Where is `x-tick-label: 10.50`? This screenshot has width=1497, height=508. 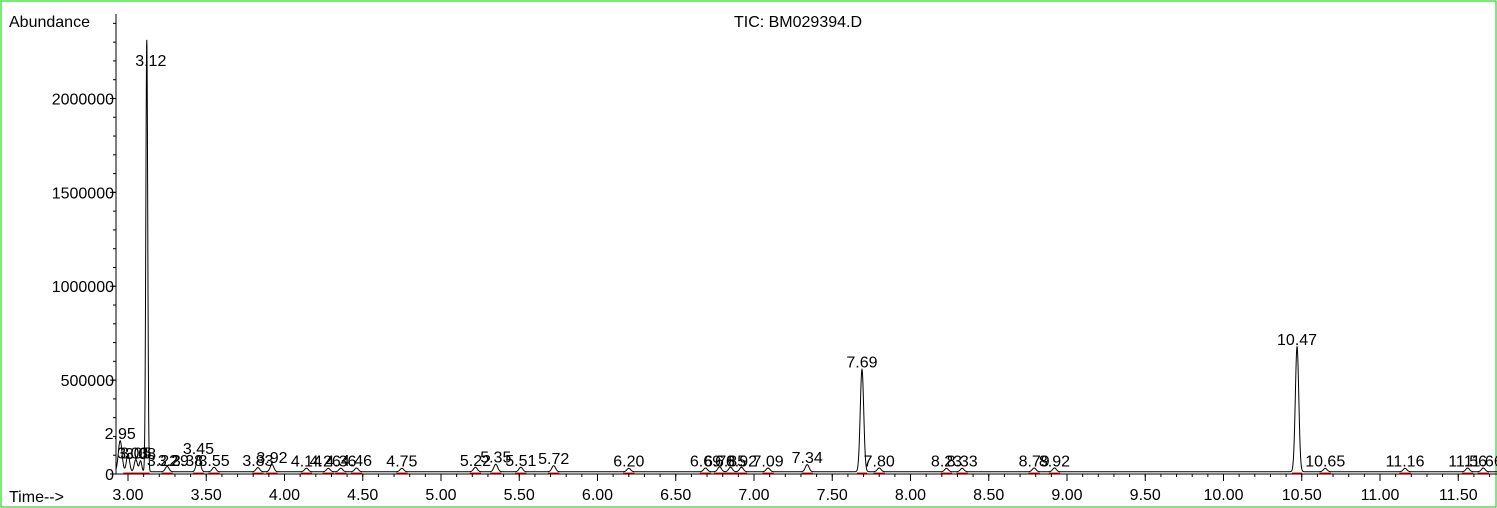
x-tick-label: 10.50 is located at coordinates (1302, 495).